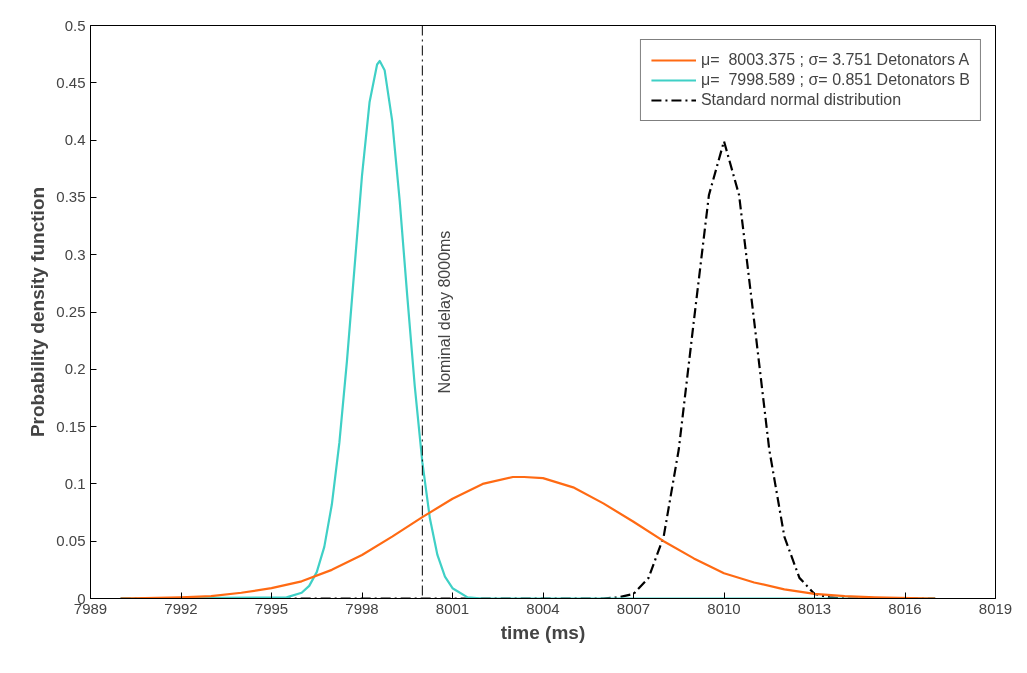 The width and height of the screenshot is (1027, 673). I want to click on y-tick-label: 0.4, so click(75, 140).